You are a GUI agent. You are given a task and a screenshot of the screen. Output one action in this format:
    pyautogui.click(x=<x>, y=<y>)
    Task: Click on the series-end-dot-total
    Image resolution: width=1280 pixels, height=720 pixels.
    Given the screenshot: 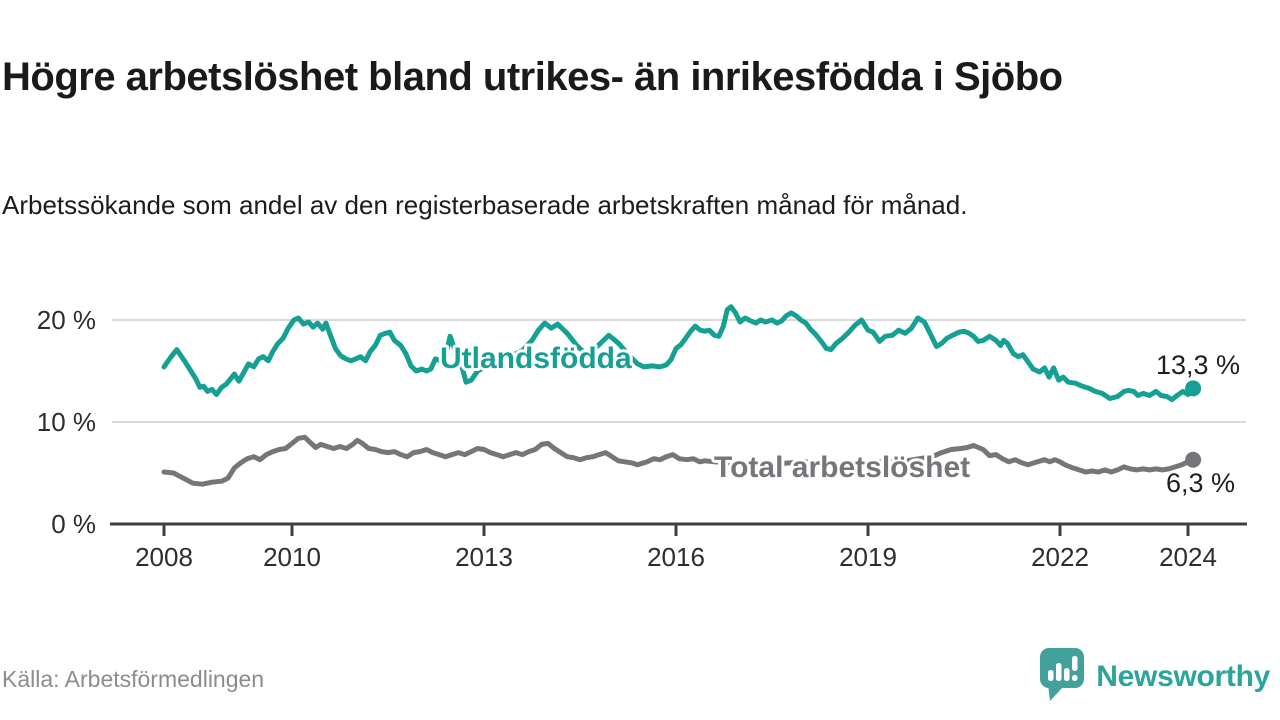 What is the action you would take?
    pyautogui.click(x=1193, y=459)
    